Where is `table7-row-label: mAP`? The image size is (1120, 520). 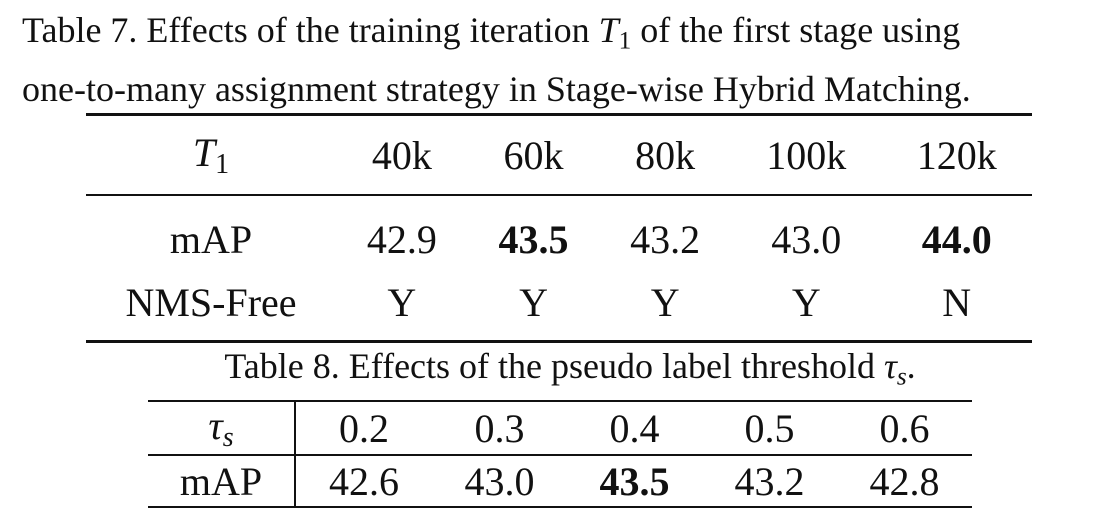 table7-row-label: mAP is located at coordinates (211, 239).